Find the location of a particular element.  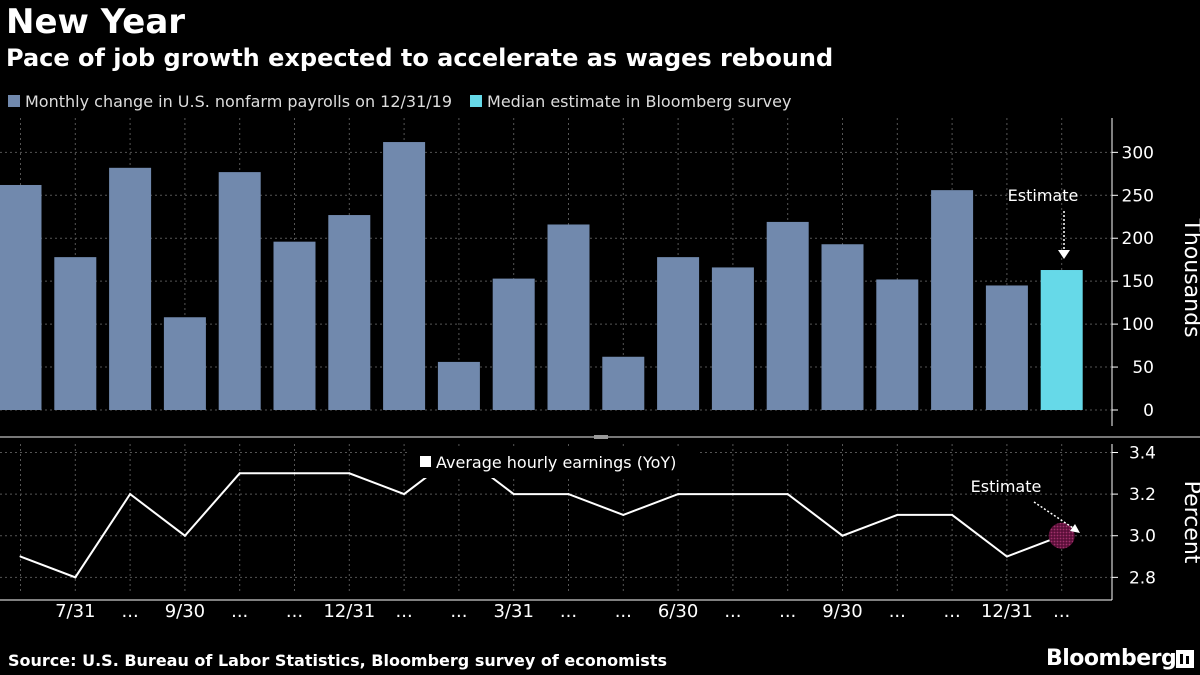

estimate-dot is located at coordinates (1061, 535).